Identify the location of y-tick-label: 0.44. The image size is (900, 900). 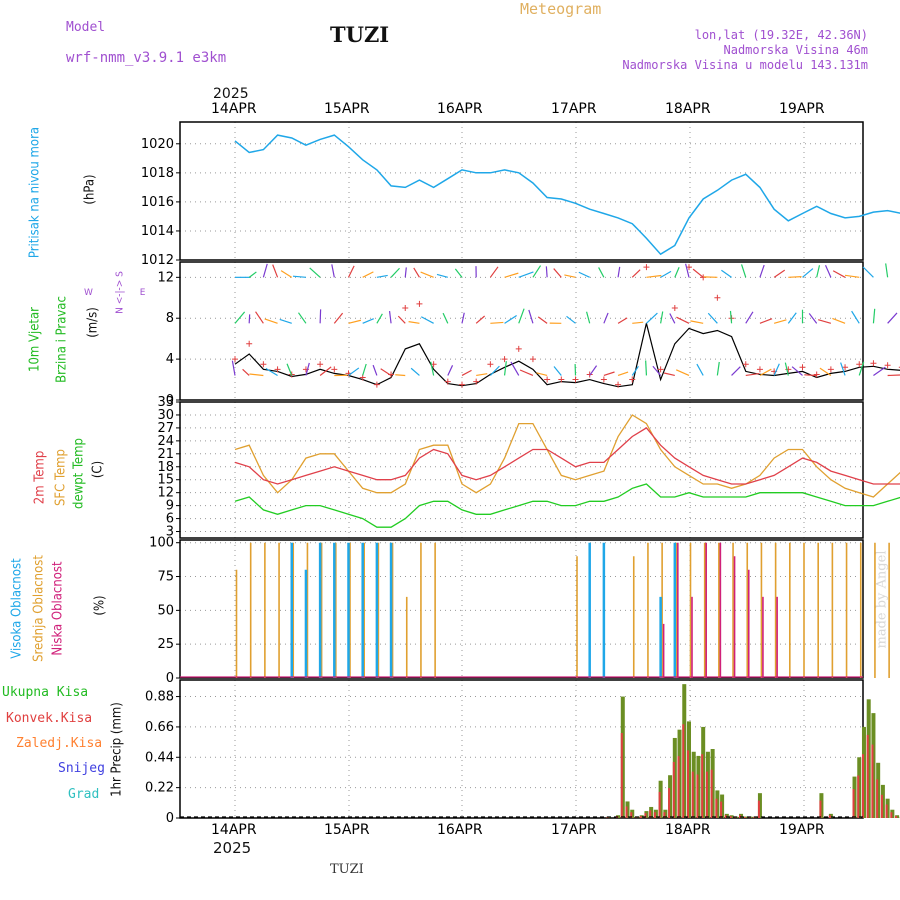
(159, 757).